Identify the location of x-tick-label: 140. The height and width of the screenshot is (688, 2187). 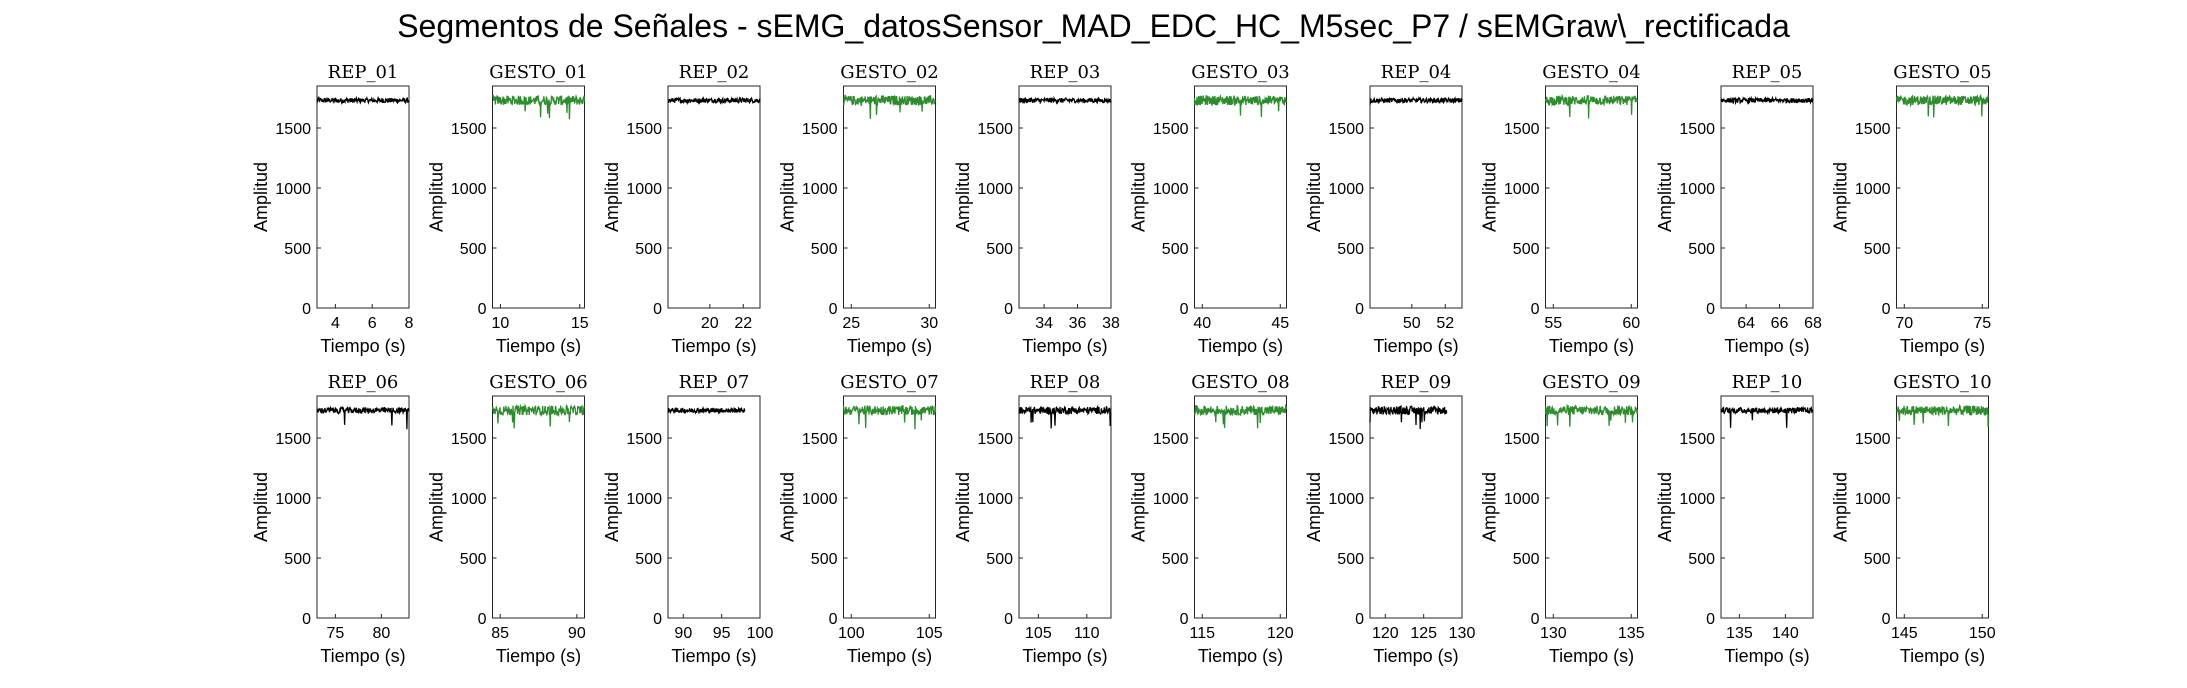
(1785, 633).